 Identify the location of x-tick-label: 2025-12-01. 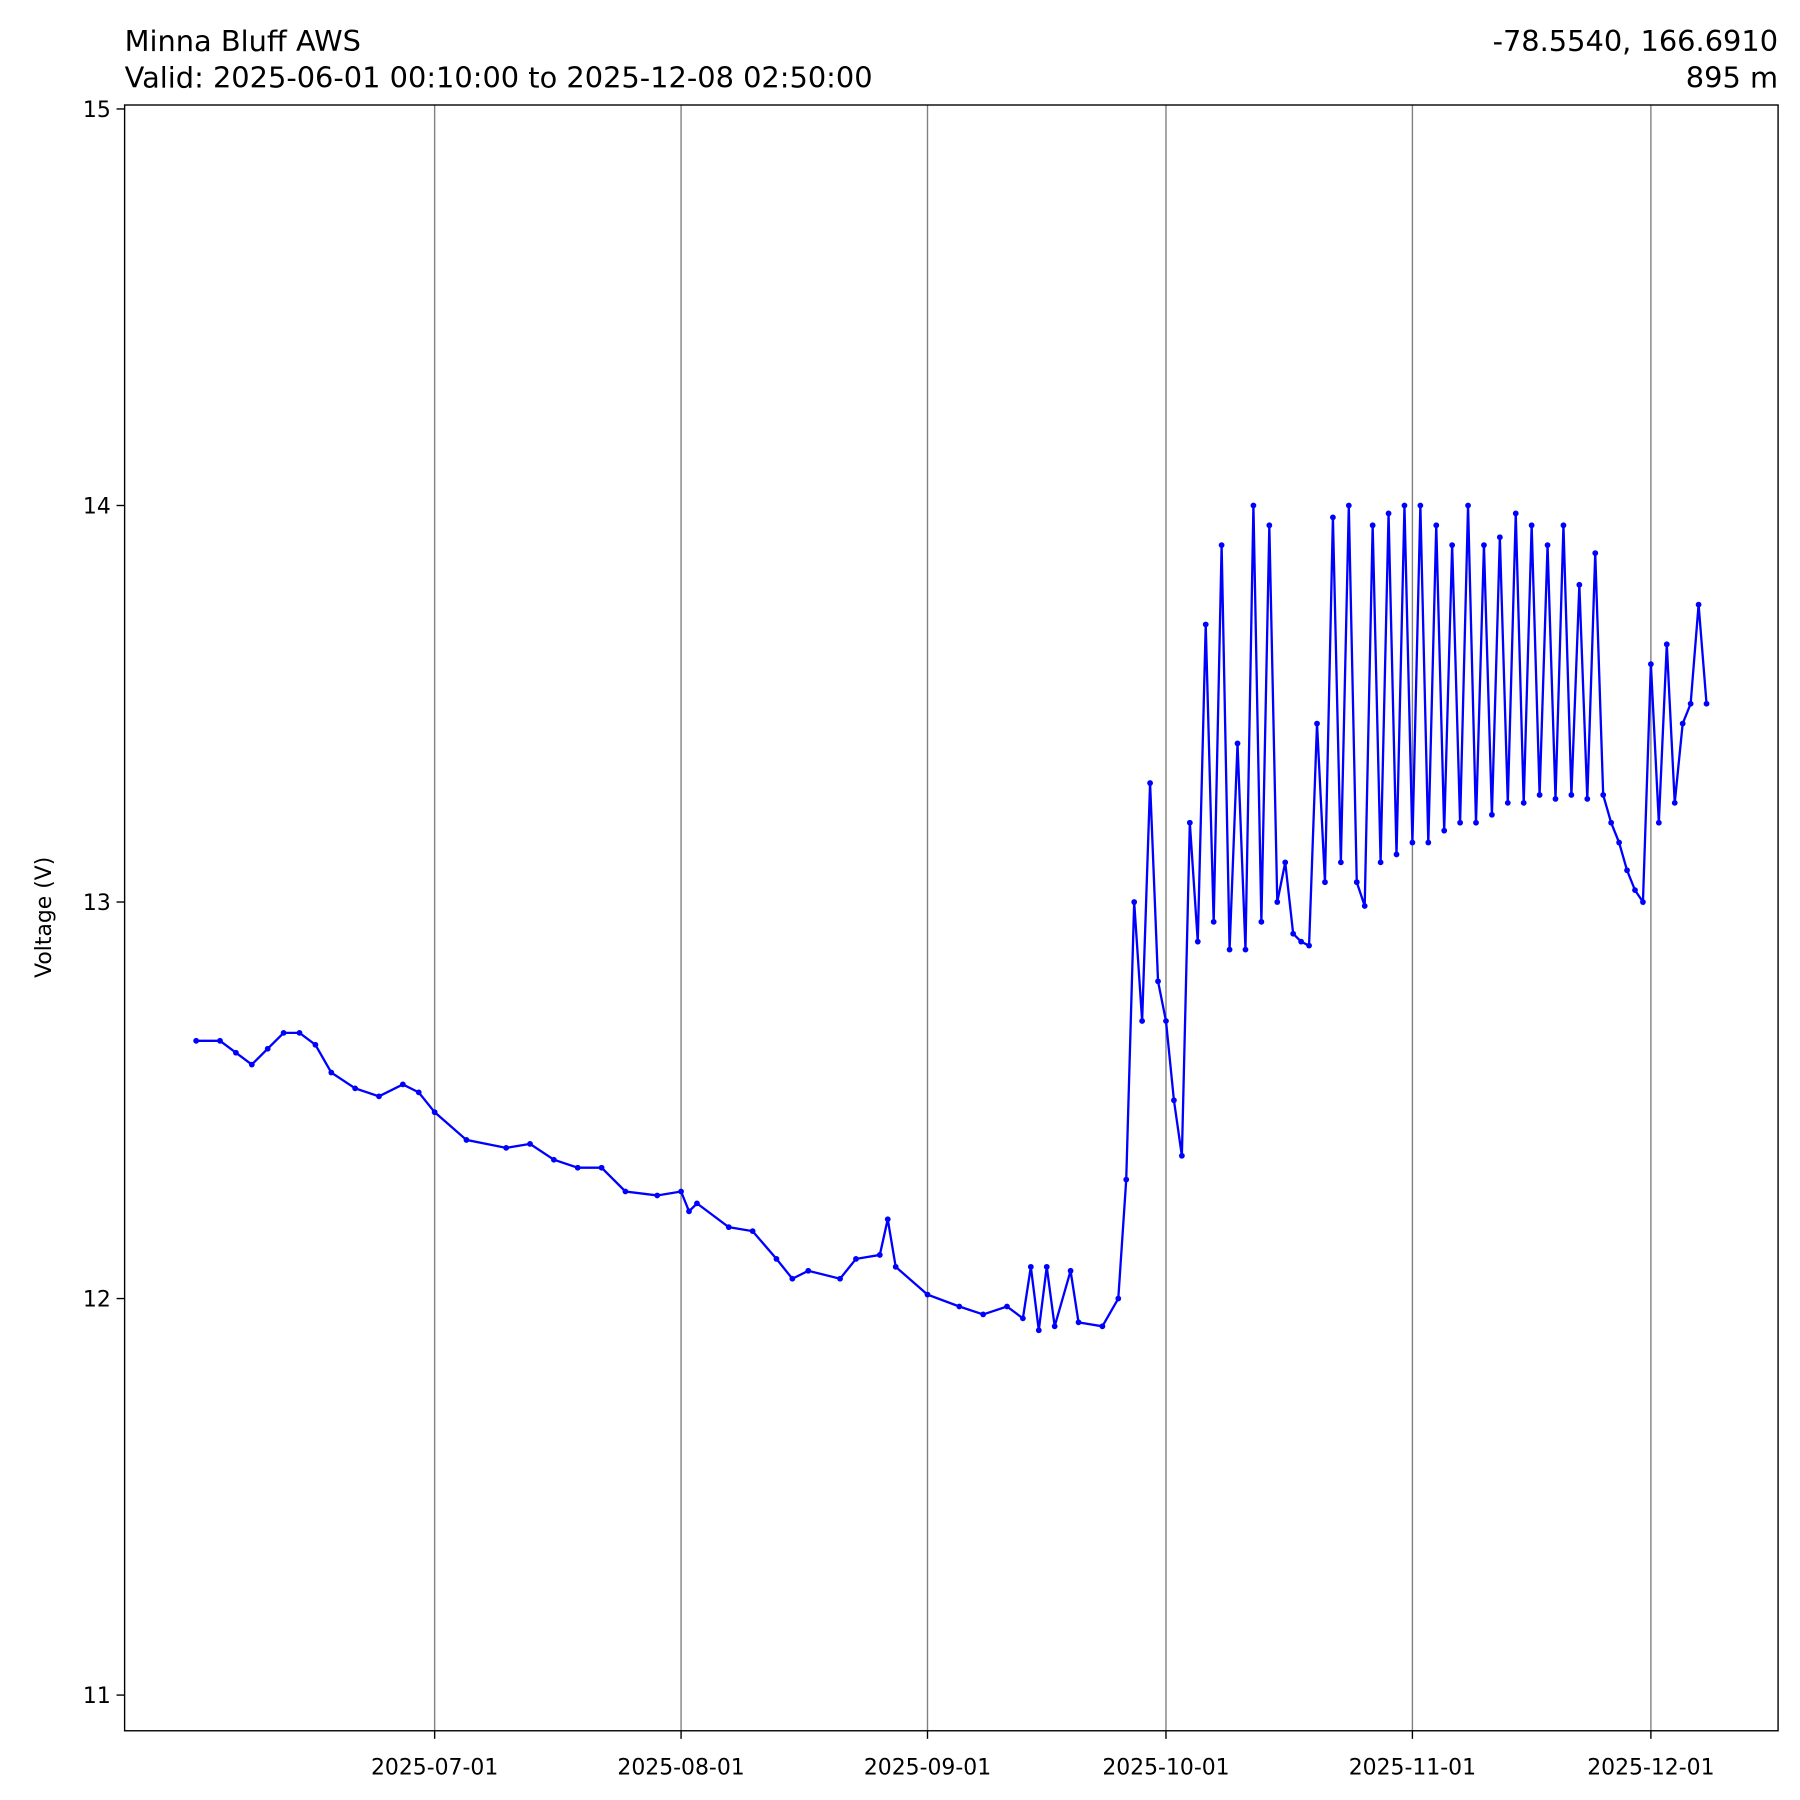
(1650, 1768).